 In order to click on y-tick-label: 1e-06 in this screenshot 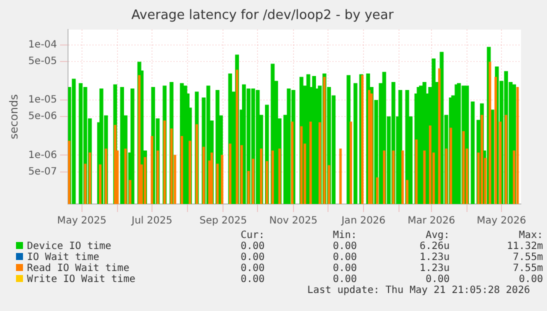, I will do `click(43, 155)`.